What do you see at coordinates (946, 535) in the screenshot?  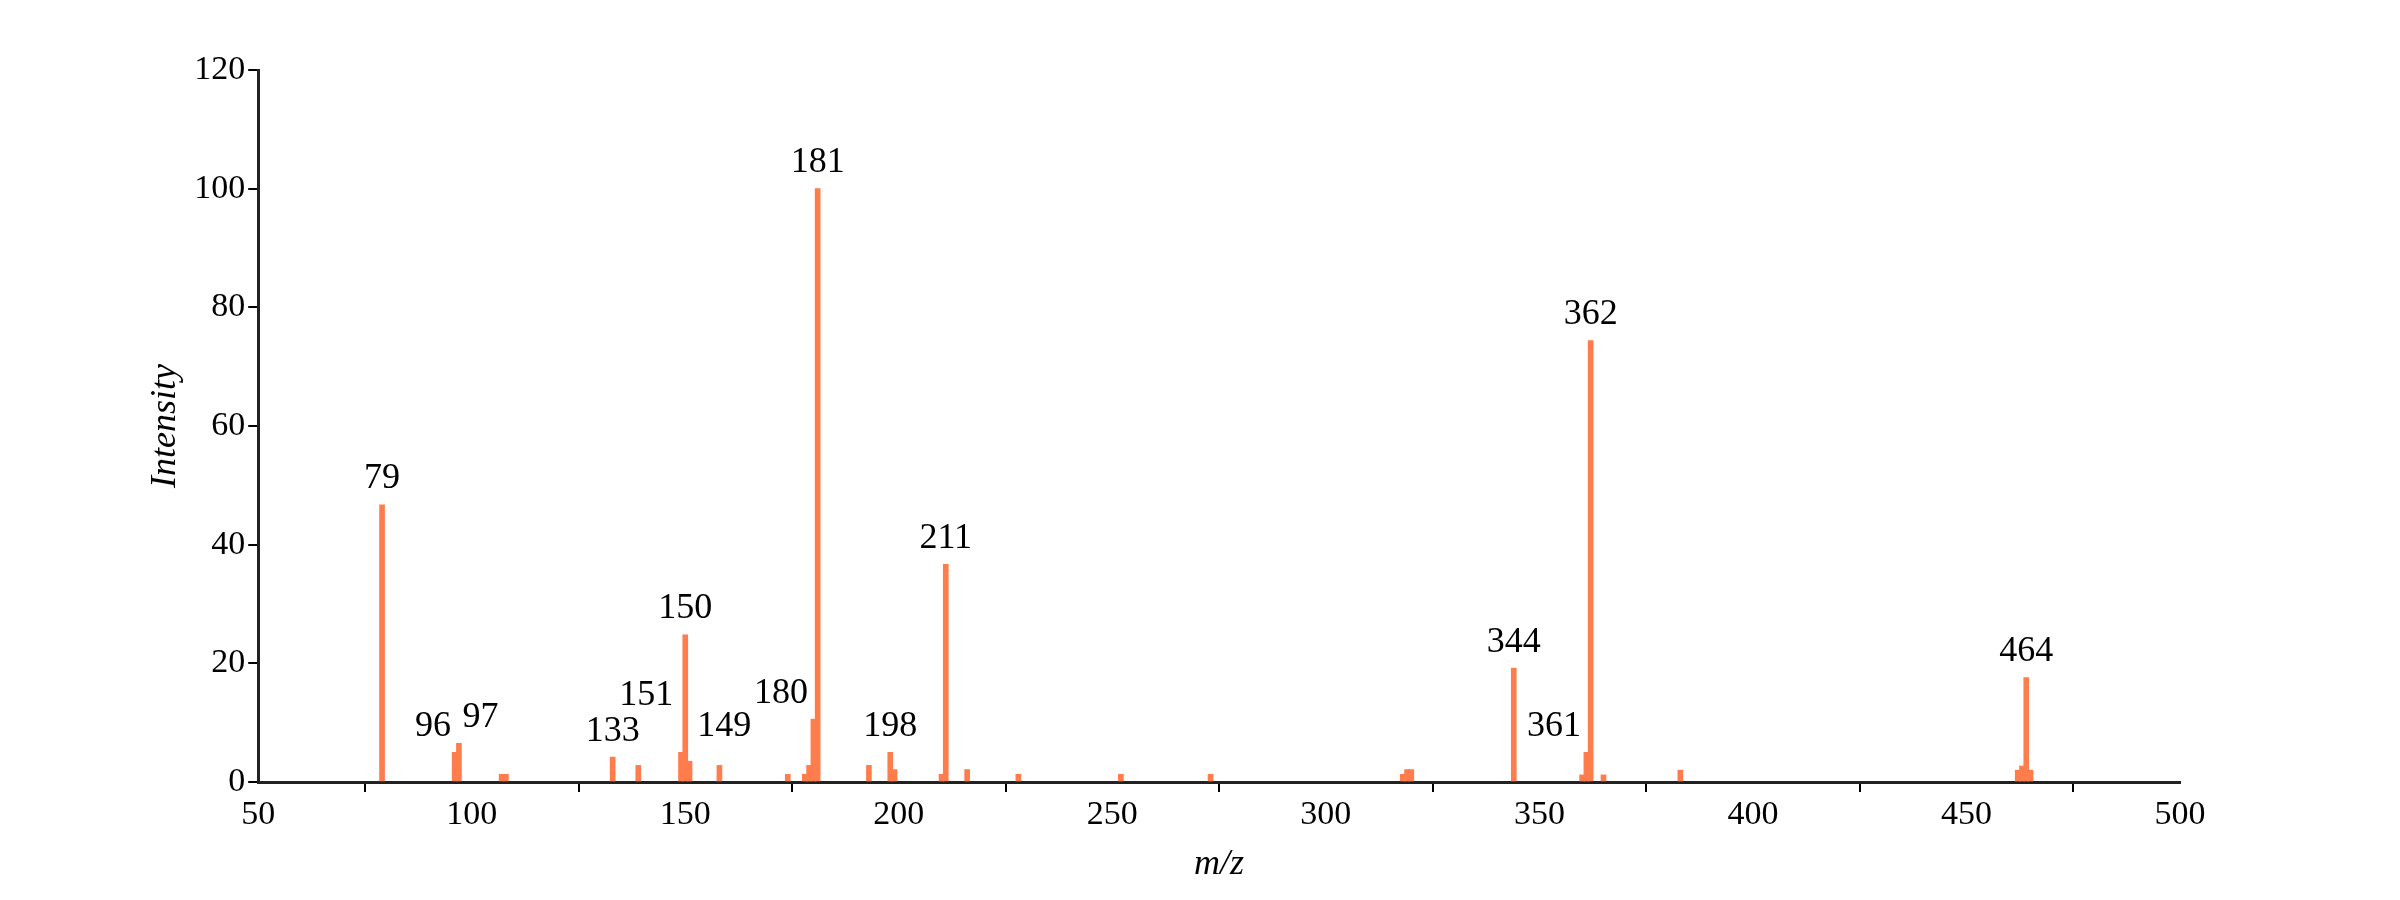 I see `annotation: 211` at bounding box center [946, 535].